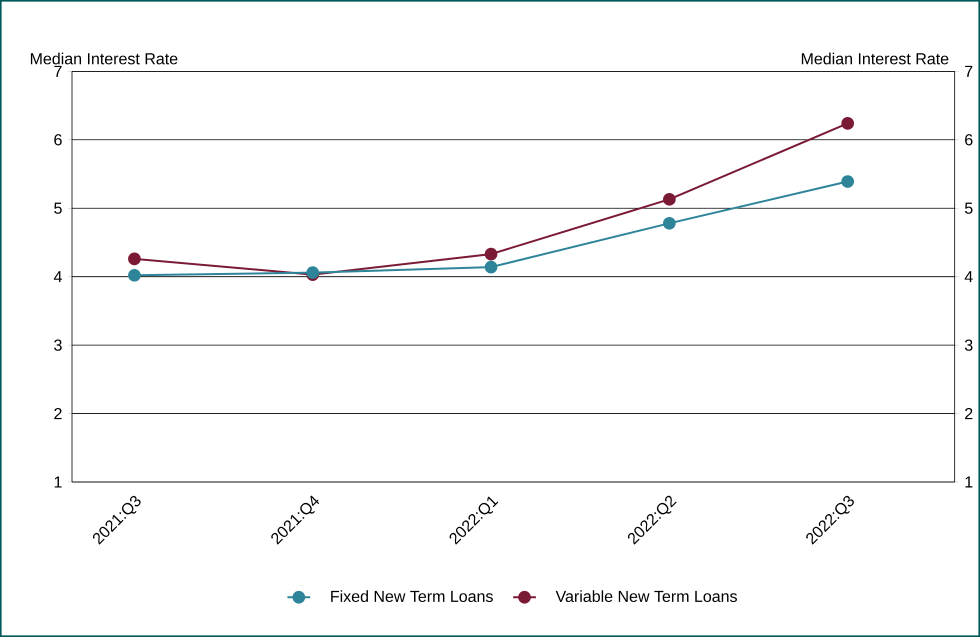  Describe the element at coordinates (968, 208) in the screenshot. I see `y2-tick-label: 5` at that location.